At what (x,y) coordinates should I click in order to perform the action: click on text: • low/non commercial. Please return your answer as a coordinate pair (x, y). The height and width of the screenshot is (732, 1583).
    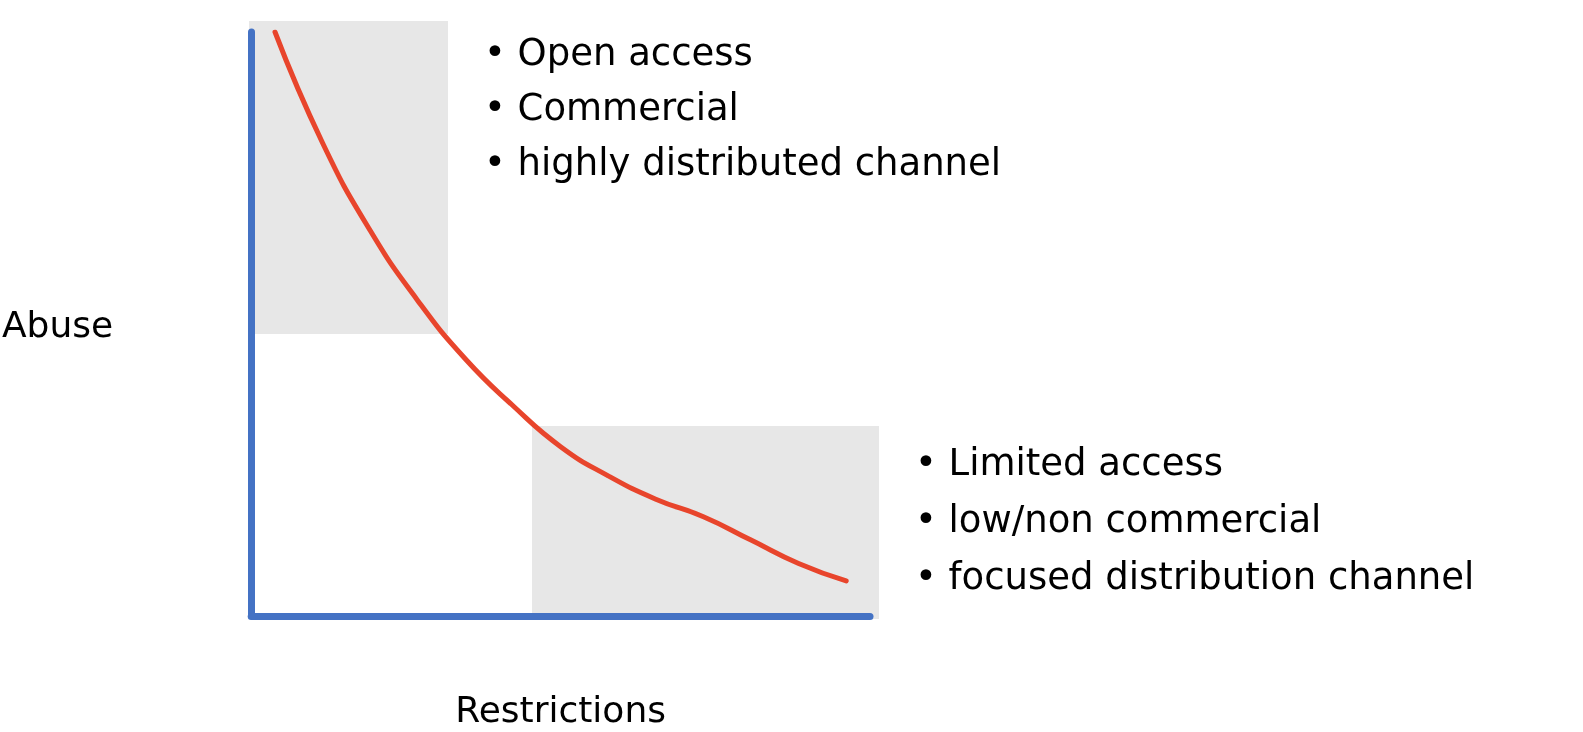
    Looking at the image, I should click on (1118, 519).